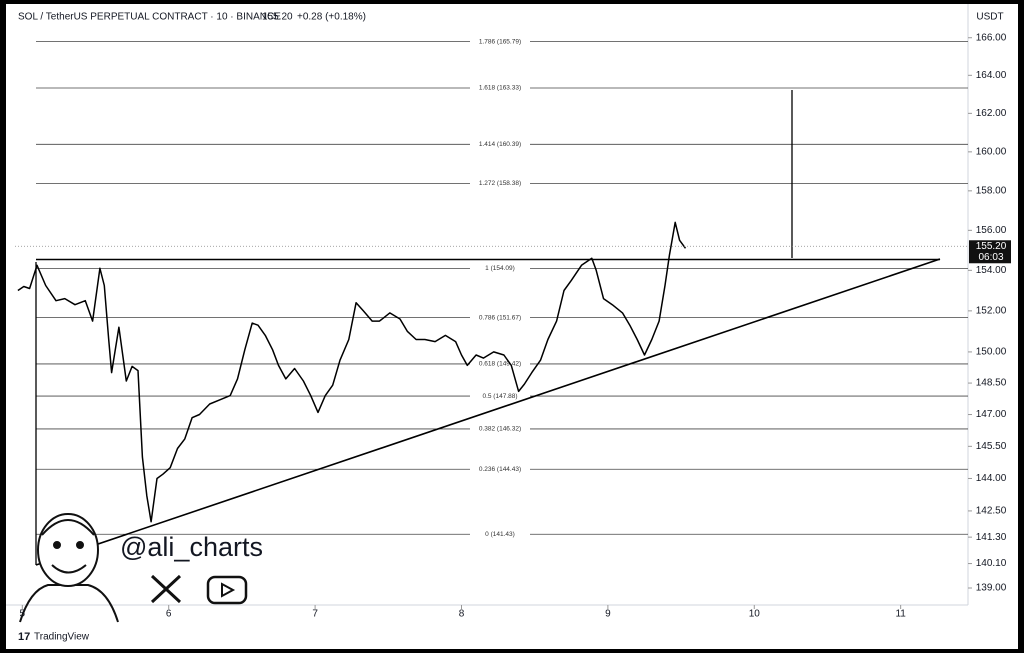  I want to click on fib-label: 0.5 (147.88), so click(499, 396).